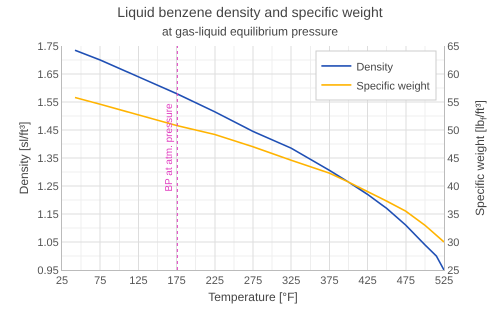 This screenshot has height=312, width=500. What do you see at coordinates (453, 186) in the screenshot?
I see `y2-tick-label: 40` at bounding box center [453, 186].